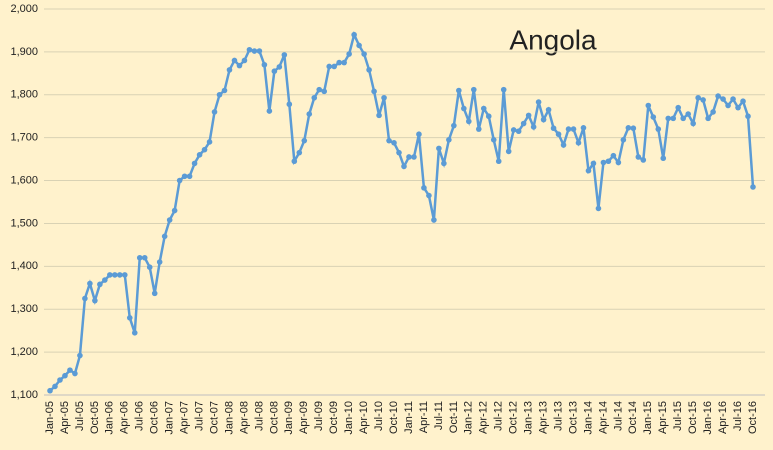 The height and width of the screenshot is (450, 773). What do you see at coordinates (753, 417) in the screenshot?
I see `x-tick-label: Oct-16` at bounding box center [753, 417].